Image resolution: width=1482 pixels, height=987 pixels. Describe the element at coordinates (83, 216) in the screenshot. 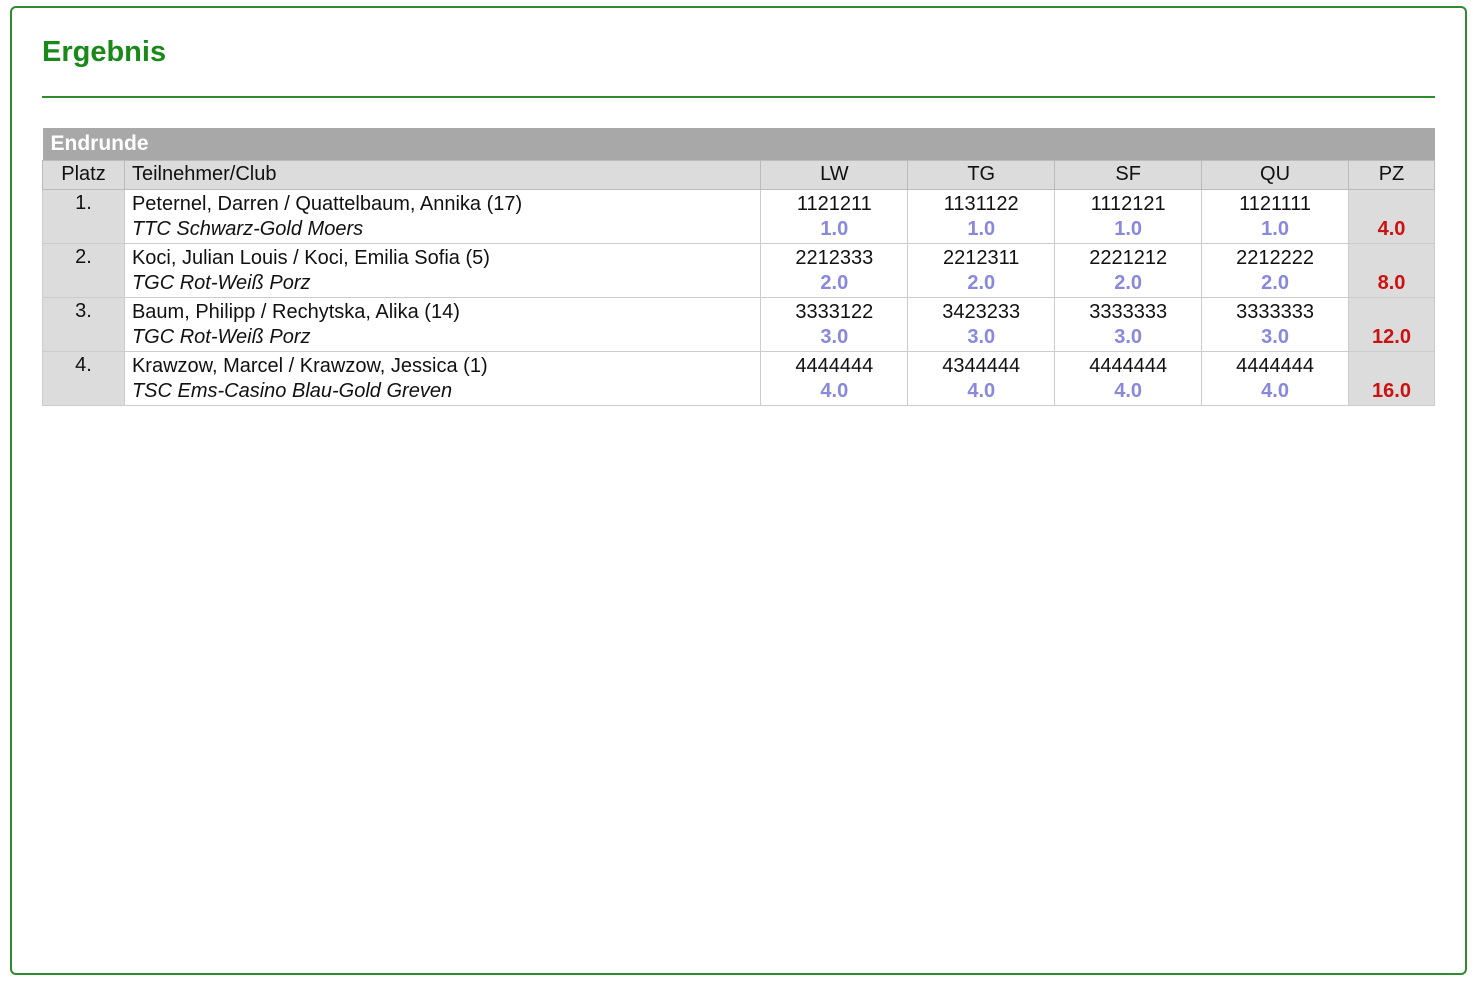

I see `place: 1.` at that location.